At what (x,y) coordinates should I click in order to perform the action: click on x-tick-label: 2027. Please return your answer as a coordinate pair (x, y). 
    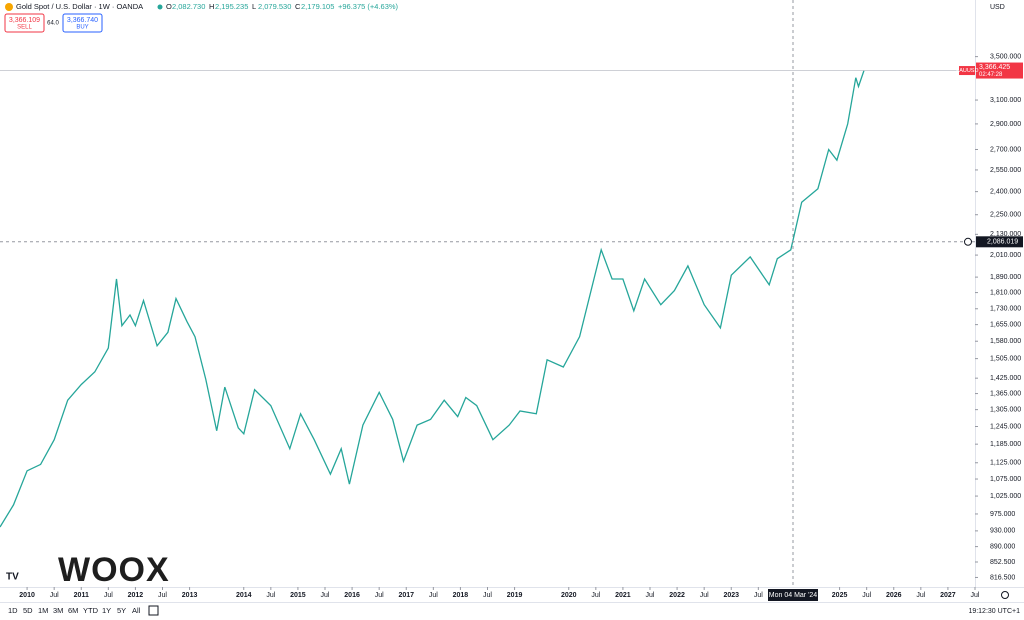
    Looking at the image, I should click on (948, 595).